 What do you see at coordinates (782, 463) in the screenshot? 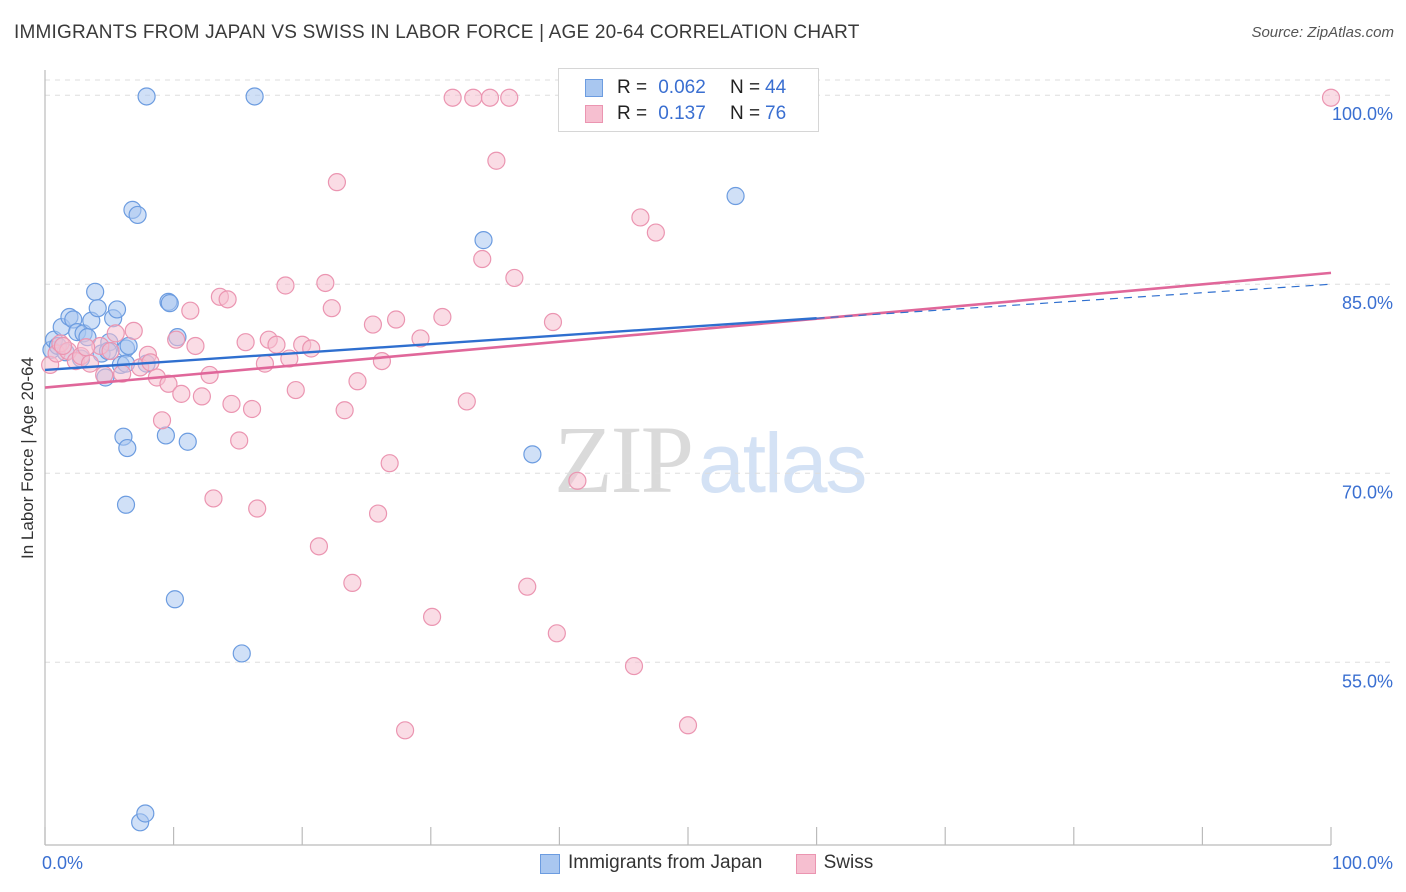
I see `watermark-atlas: atlas` at bounding box center [782, 463].